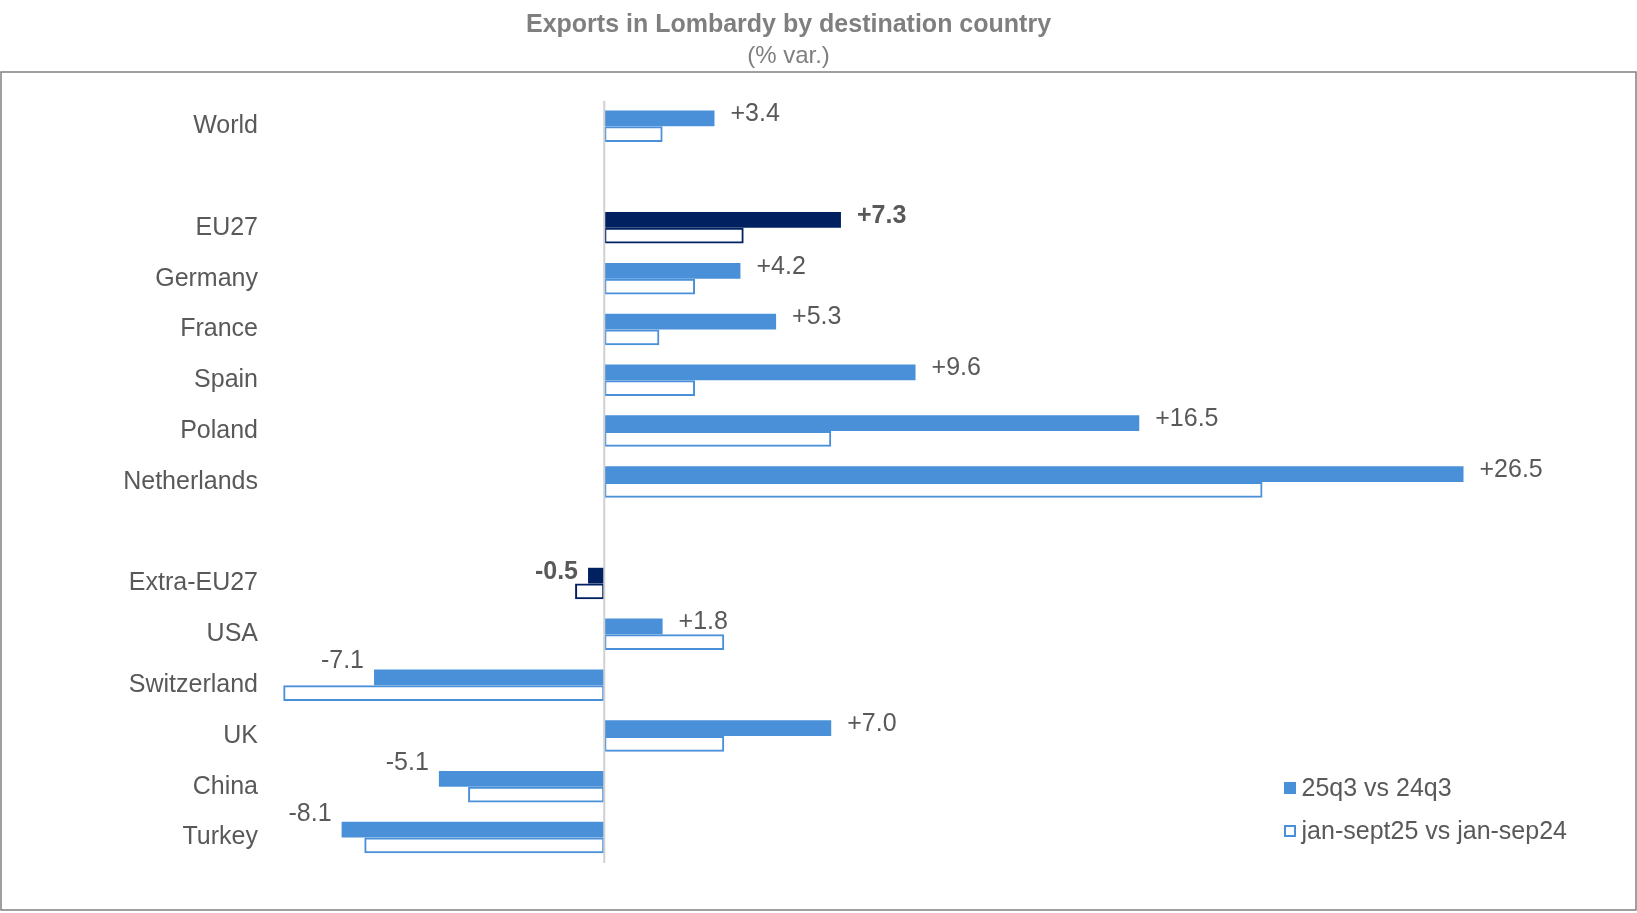 This screenshot has width=1637, height=913. What do you see at coordinates (310, 811) in the screenshot?
I see `data-label: -8.1` at bounding box center [310, 811].